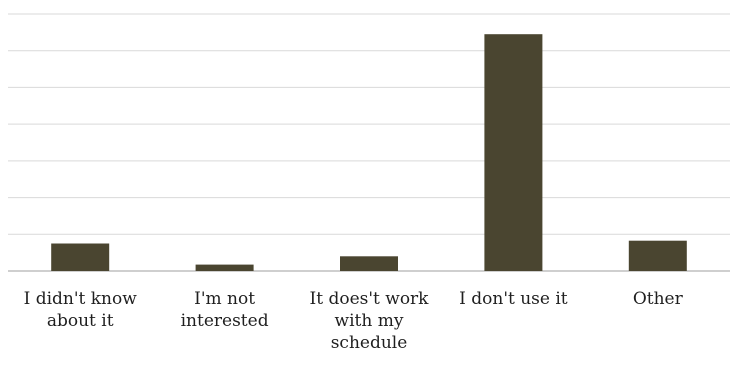 The image size is (735, 366). Describe the element at coordinates (513, 299) in the screenshot. I see `x-tick-label: I don't use it` at that location.